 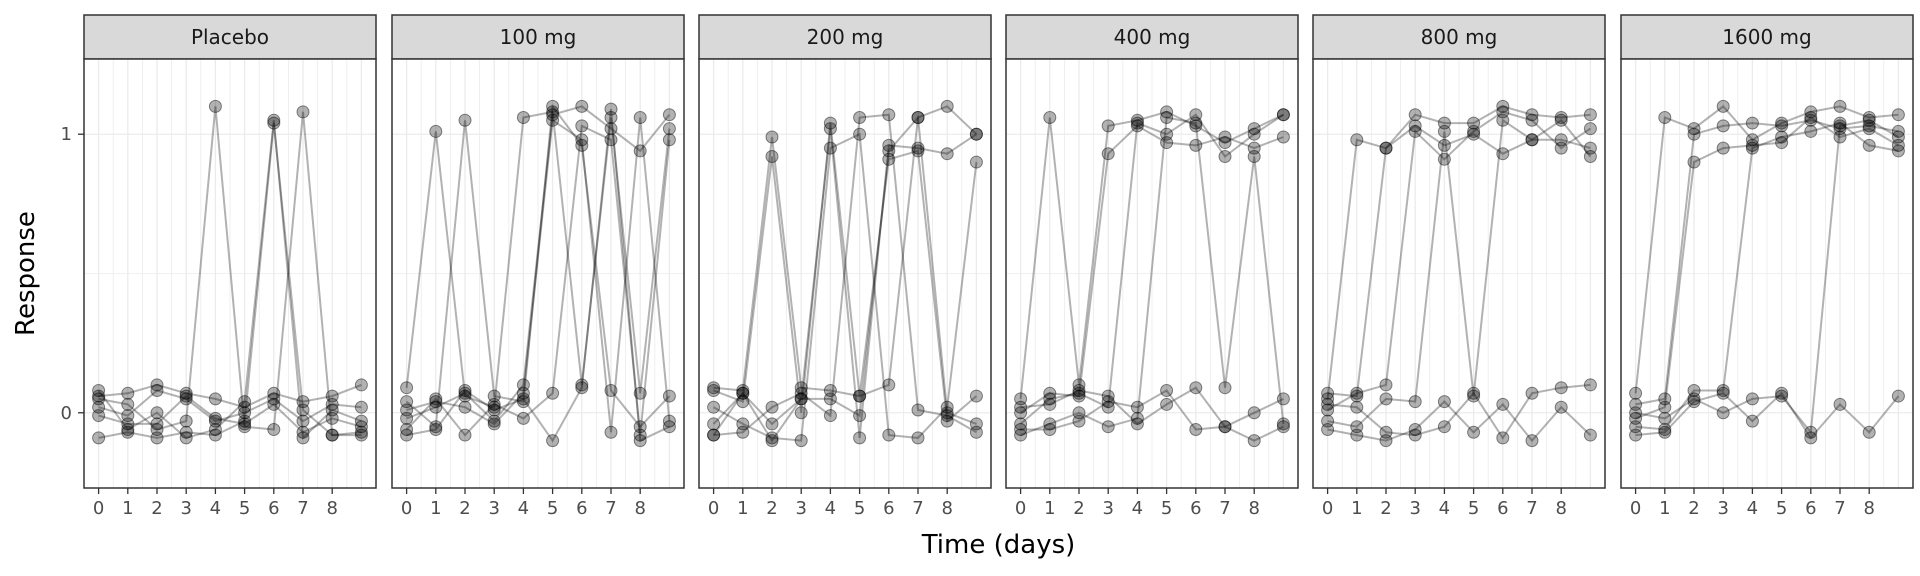 What do you see at coordinates (917, 508) in the screenshot?
I see `x-tick-label: 7` at bounding box center [917, 508].